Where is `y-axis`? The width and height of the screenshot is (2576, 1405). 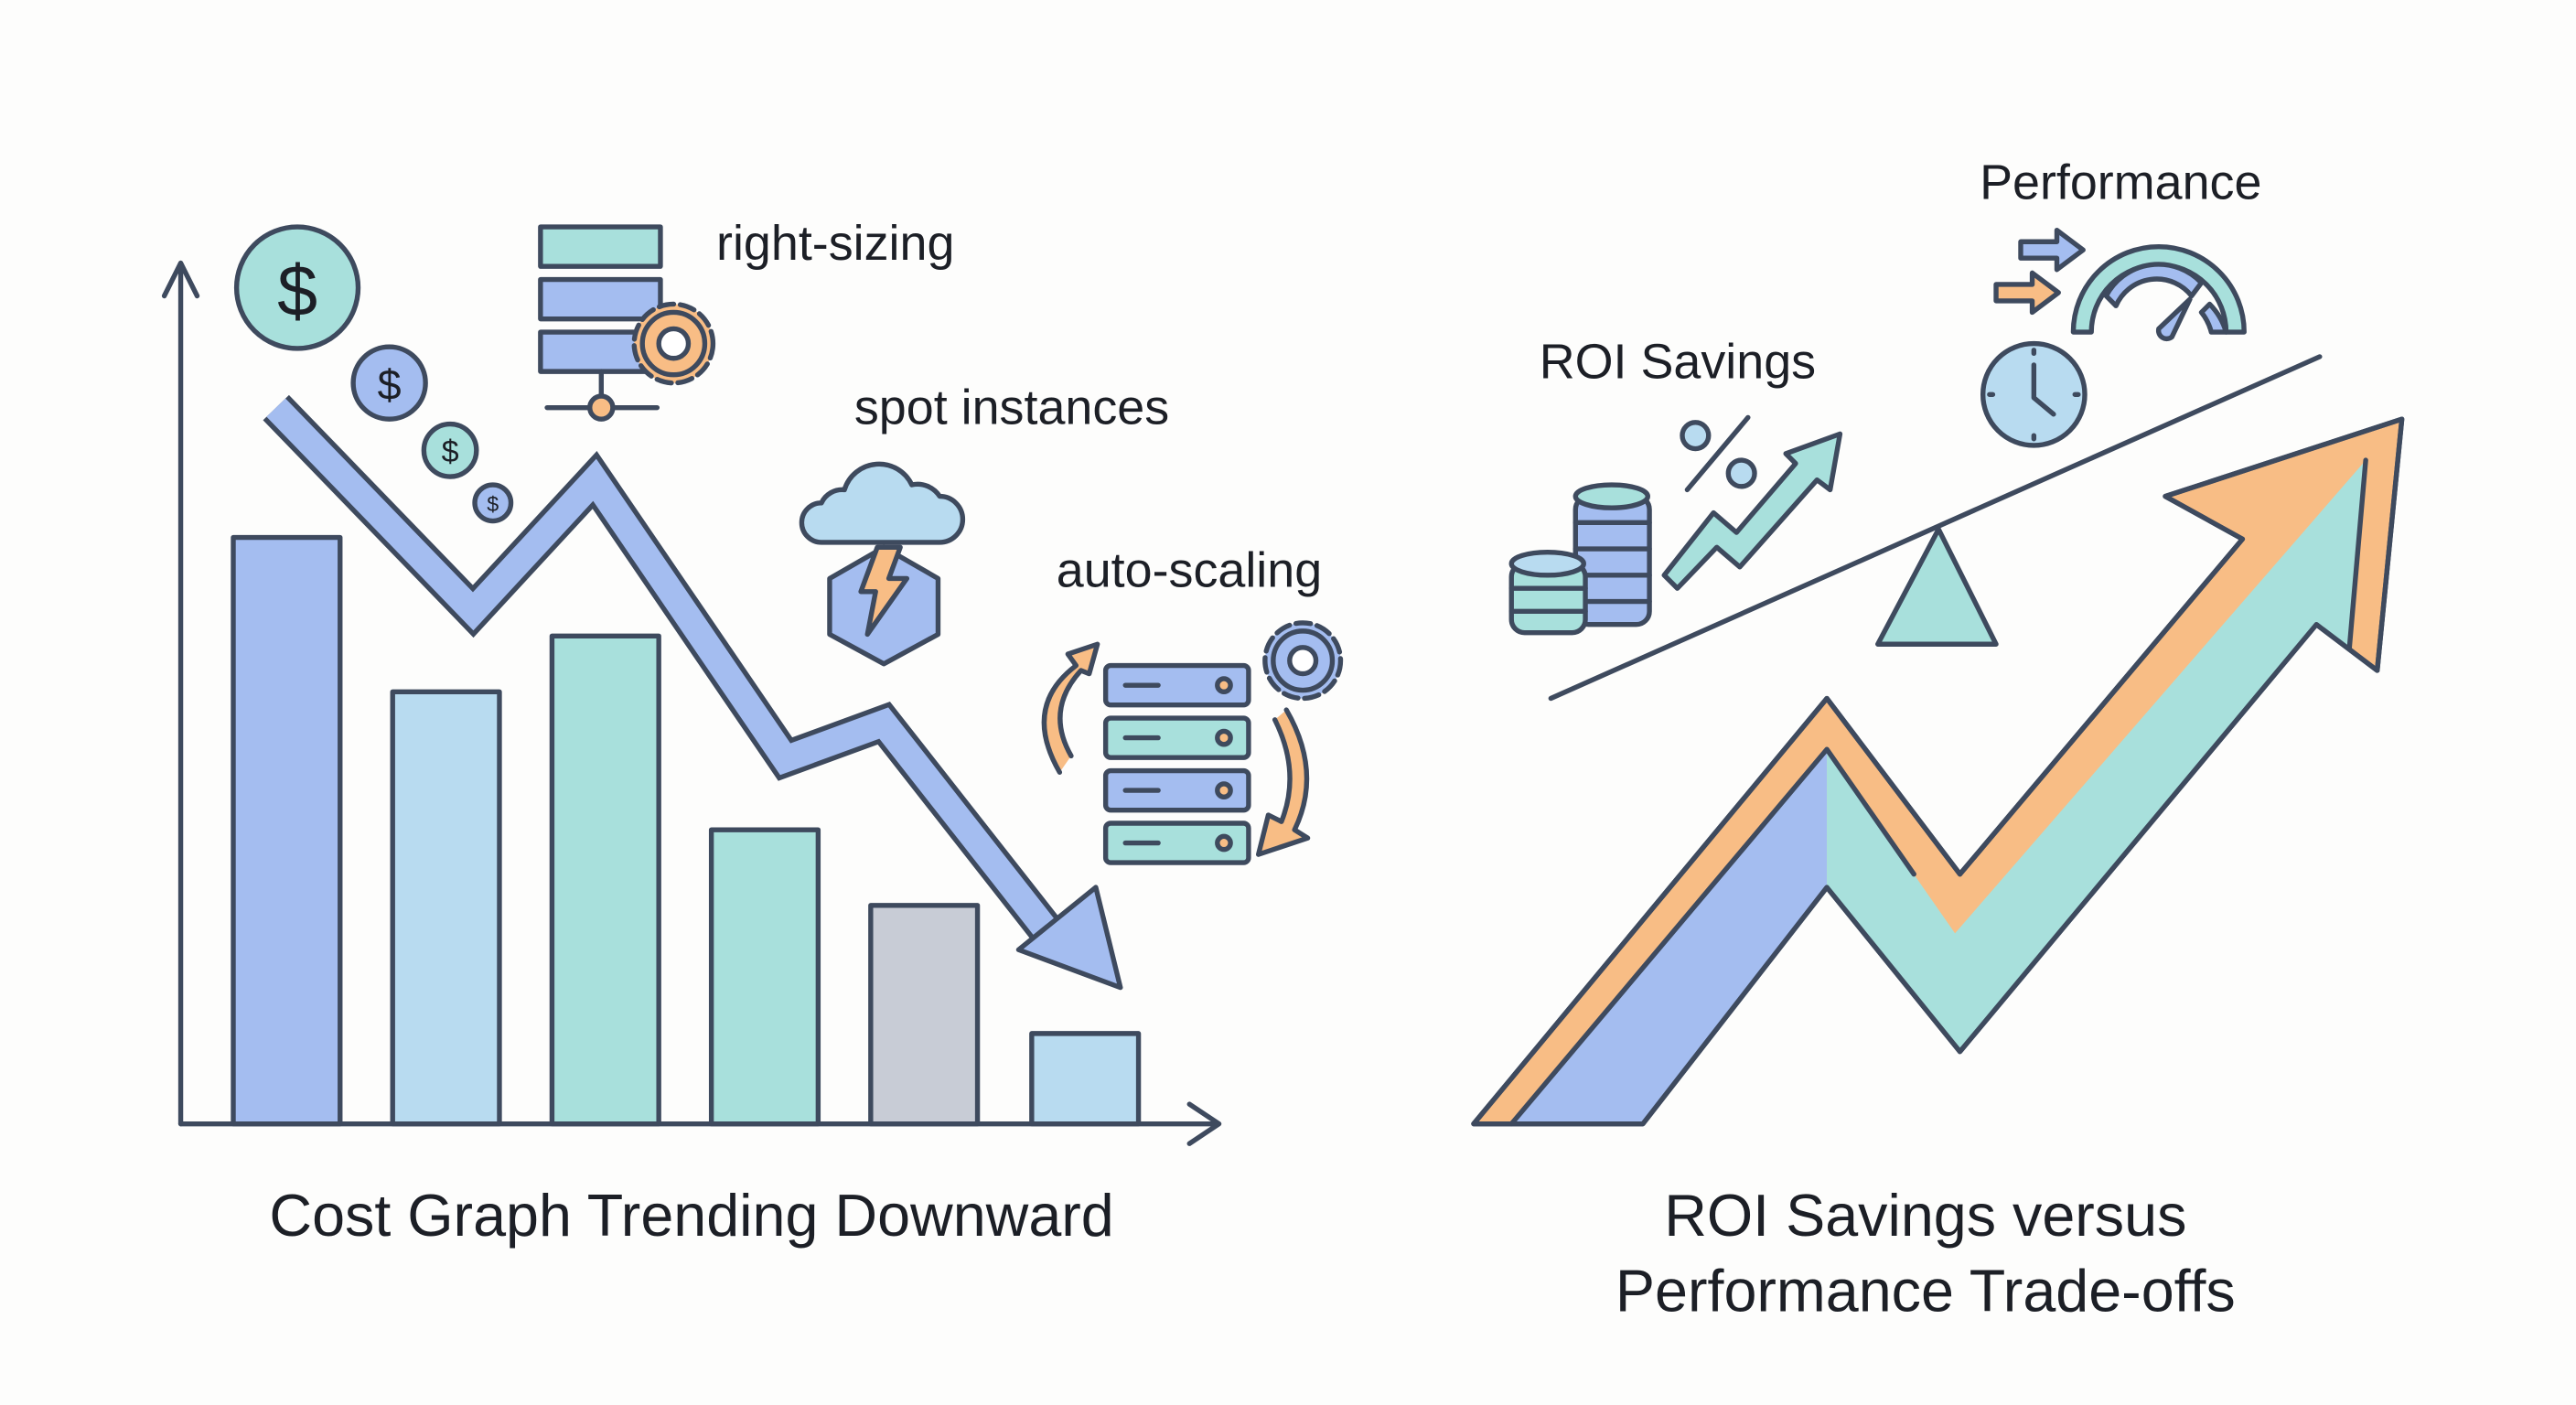
y-axis is located at coordinates (181, 693).